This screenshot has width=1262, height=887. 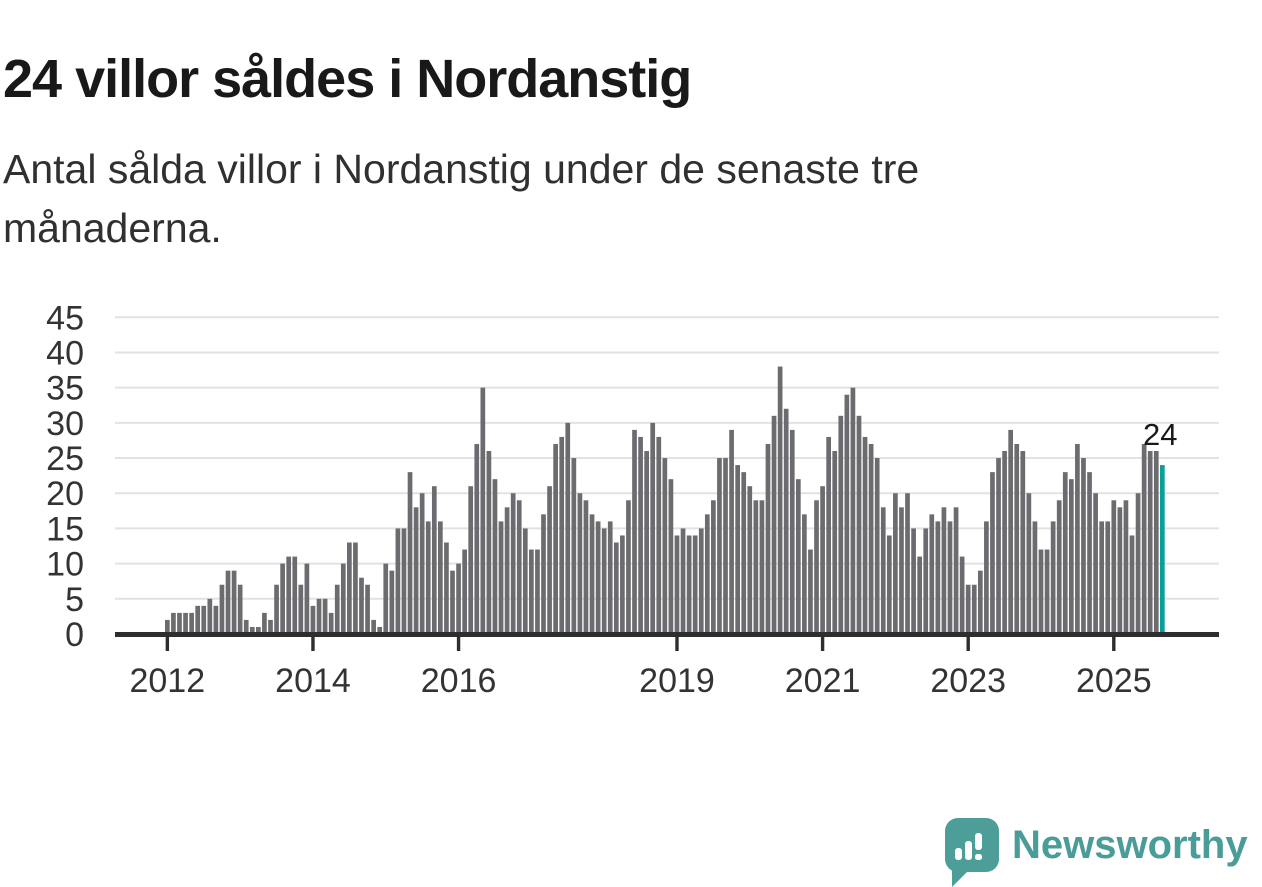 What do you see at coordinates (958, 854) in the screenshot?
I see `logo-mini-bar-icon` at bounding box center [958, 854].